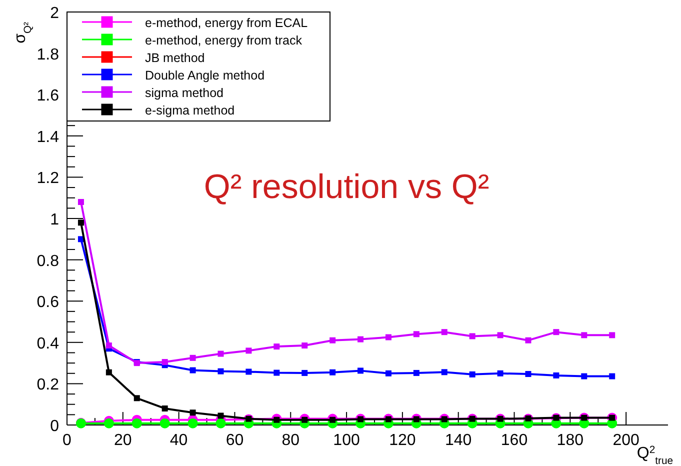  I want to click on legend-label: JB method, so click(175, 58).